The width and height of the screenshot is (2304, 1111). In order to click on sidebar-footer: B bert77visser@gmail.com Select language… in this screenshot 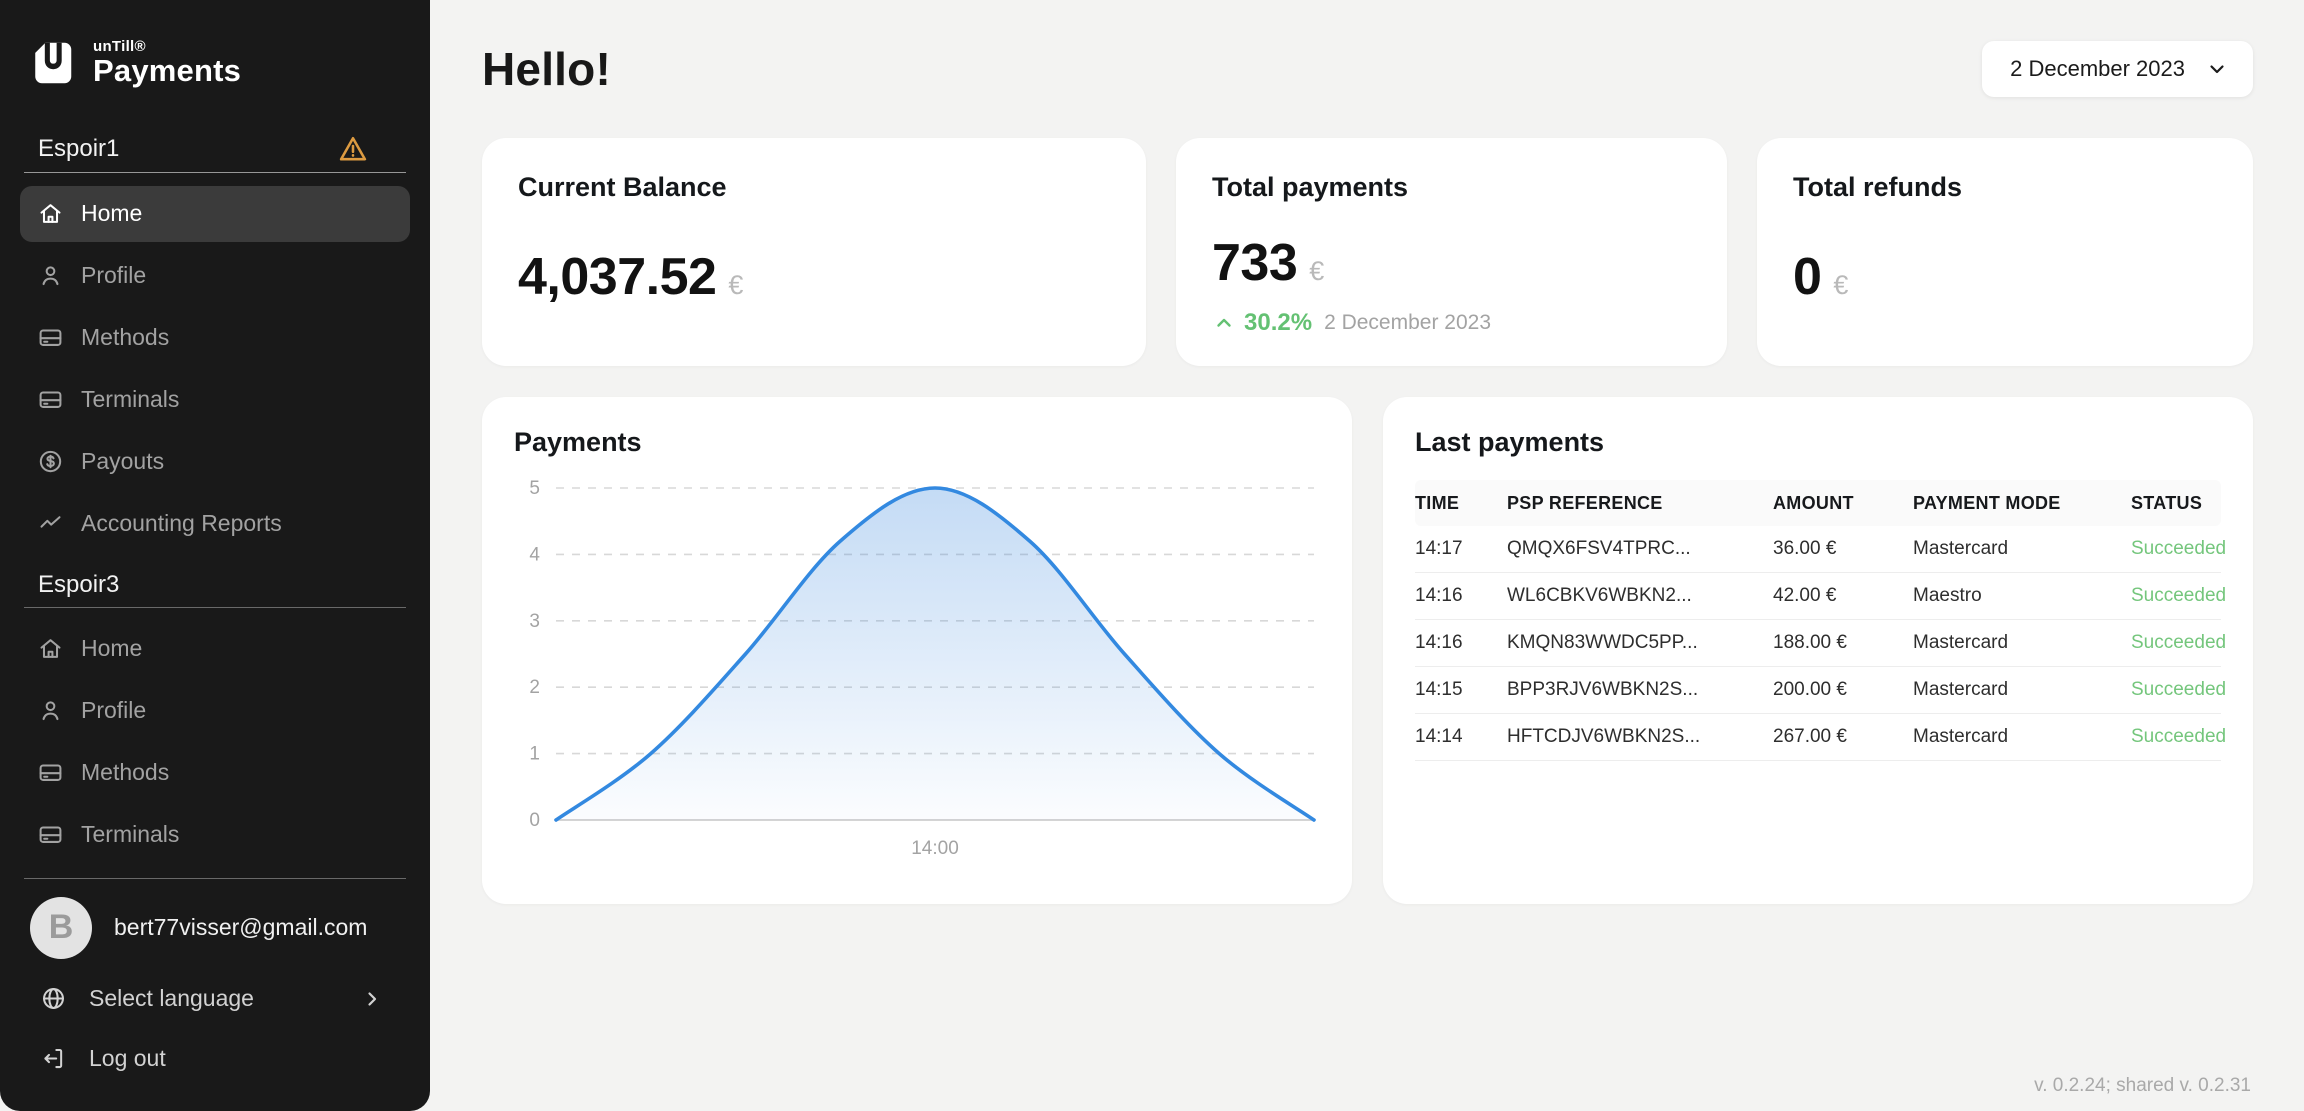, I will do `click(215, 988)`.